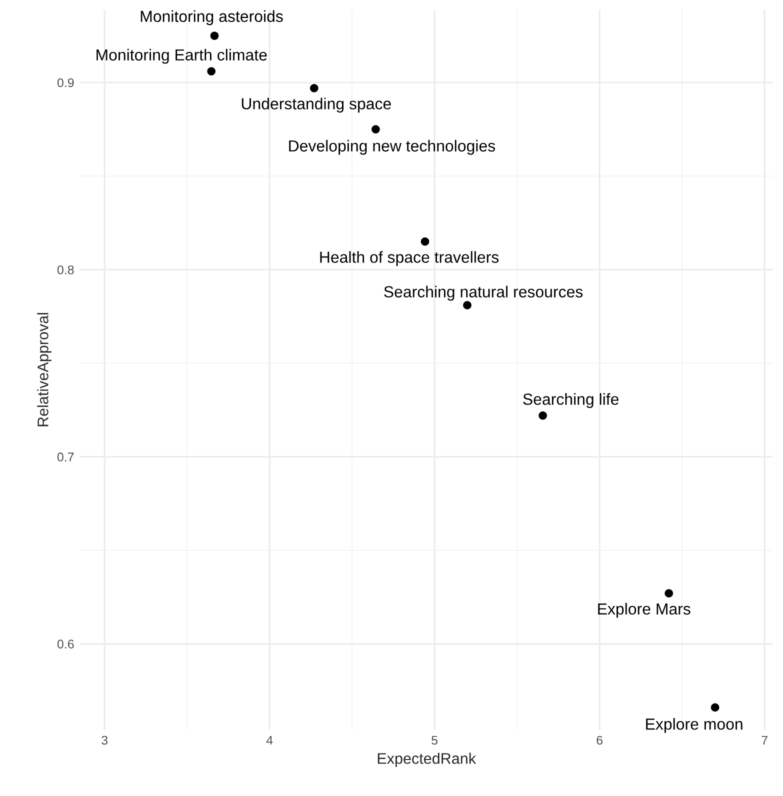 The image size is (783, 796). What do you see at coordinates (316, 105) in the screenshot?
I see `annotation: Understanding space` at bounding box center [316, 105].